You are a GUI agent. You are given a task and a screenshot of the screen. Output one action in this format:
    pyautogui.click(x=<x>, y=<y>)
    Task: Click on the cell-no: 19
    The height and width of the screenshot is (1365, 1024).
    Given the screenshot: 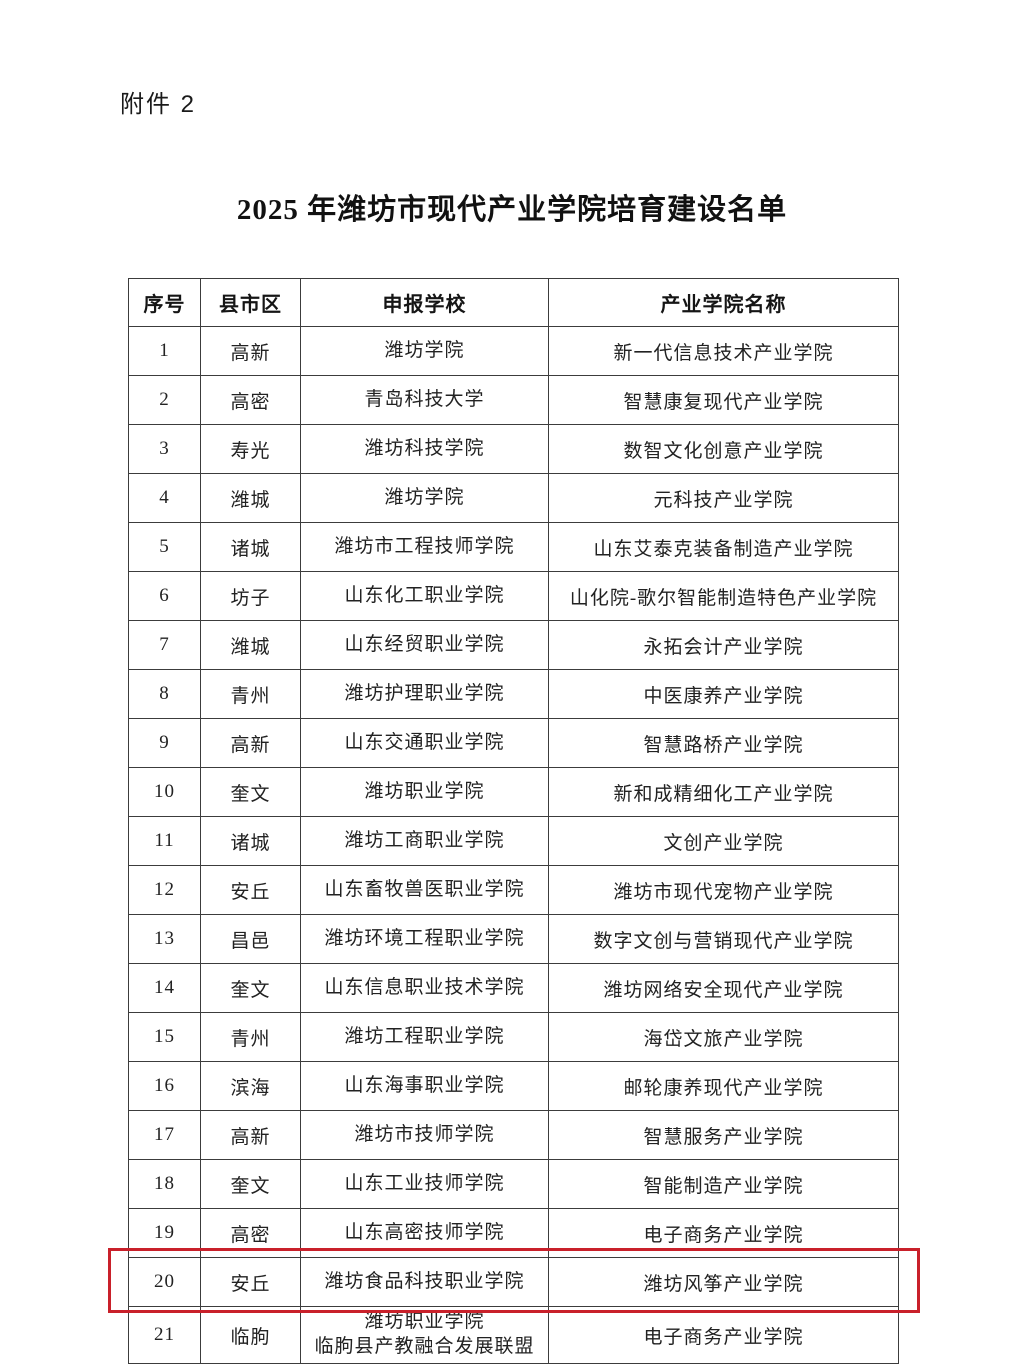 What is the action you would take?
    pyautogui.click(x=164, y=1233)
    